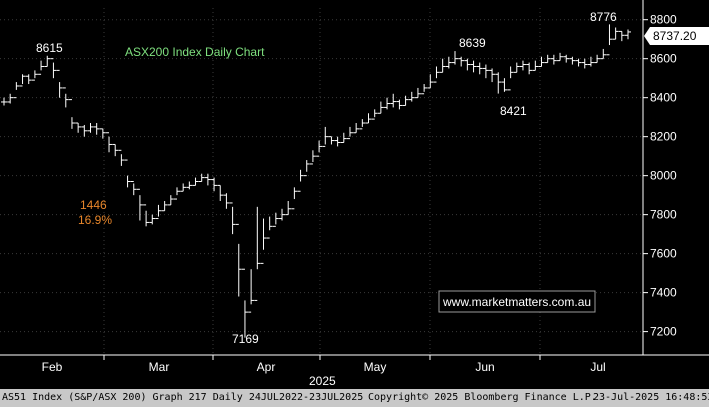 This screenshot has height=407, width=709. Describe the element at coordinates (663, 98) in the screenshot. I see `y-tick-label: 8400` at that location.